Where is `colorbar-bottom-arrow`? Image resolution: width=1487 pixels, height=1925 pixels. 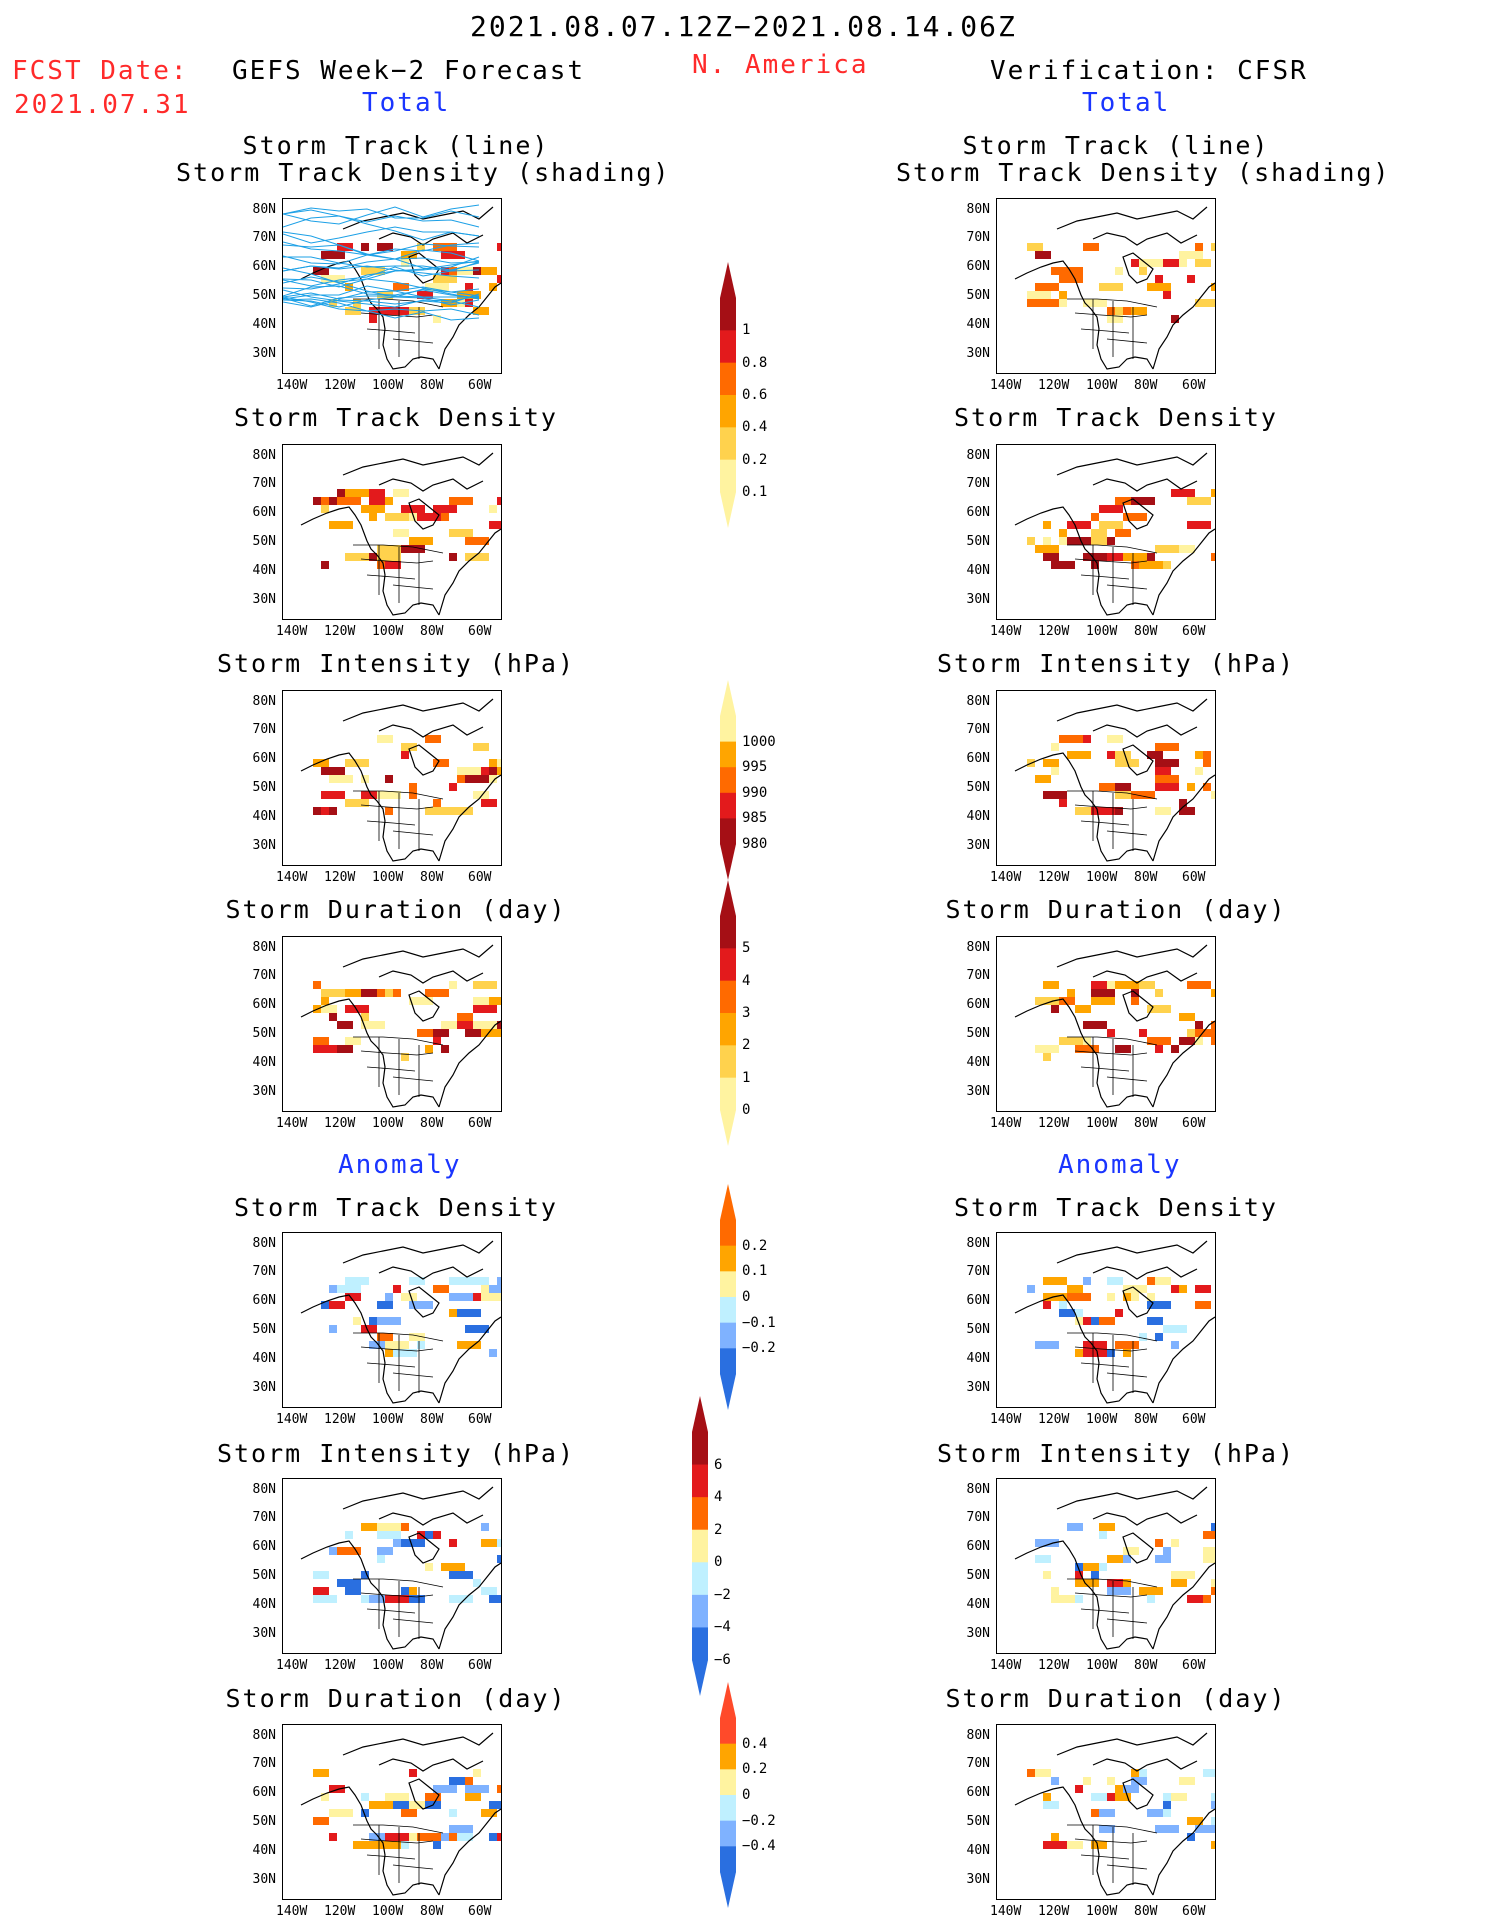 colorbar-bottom-arrow is located at coordinates (728, 1890).